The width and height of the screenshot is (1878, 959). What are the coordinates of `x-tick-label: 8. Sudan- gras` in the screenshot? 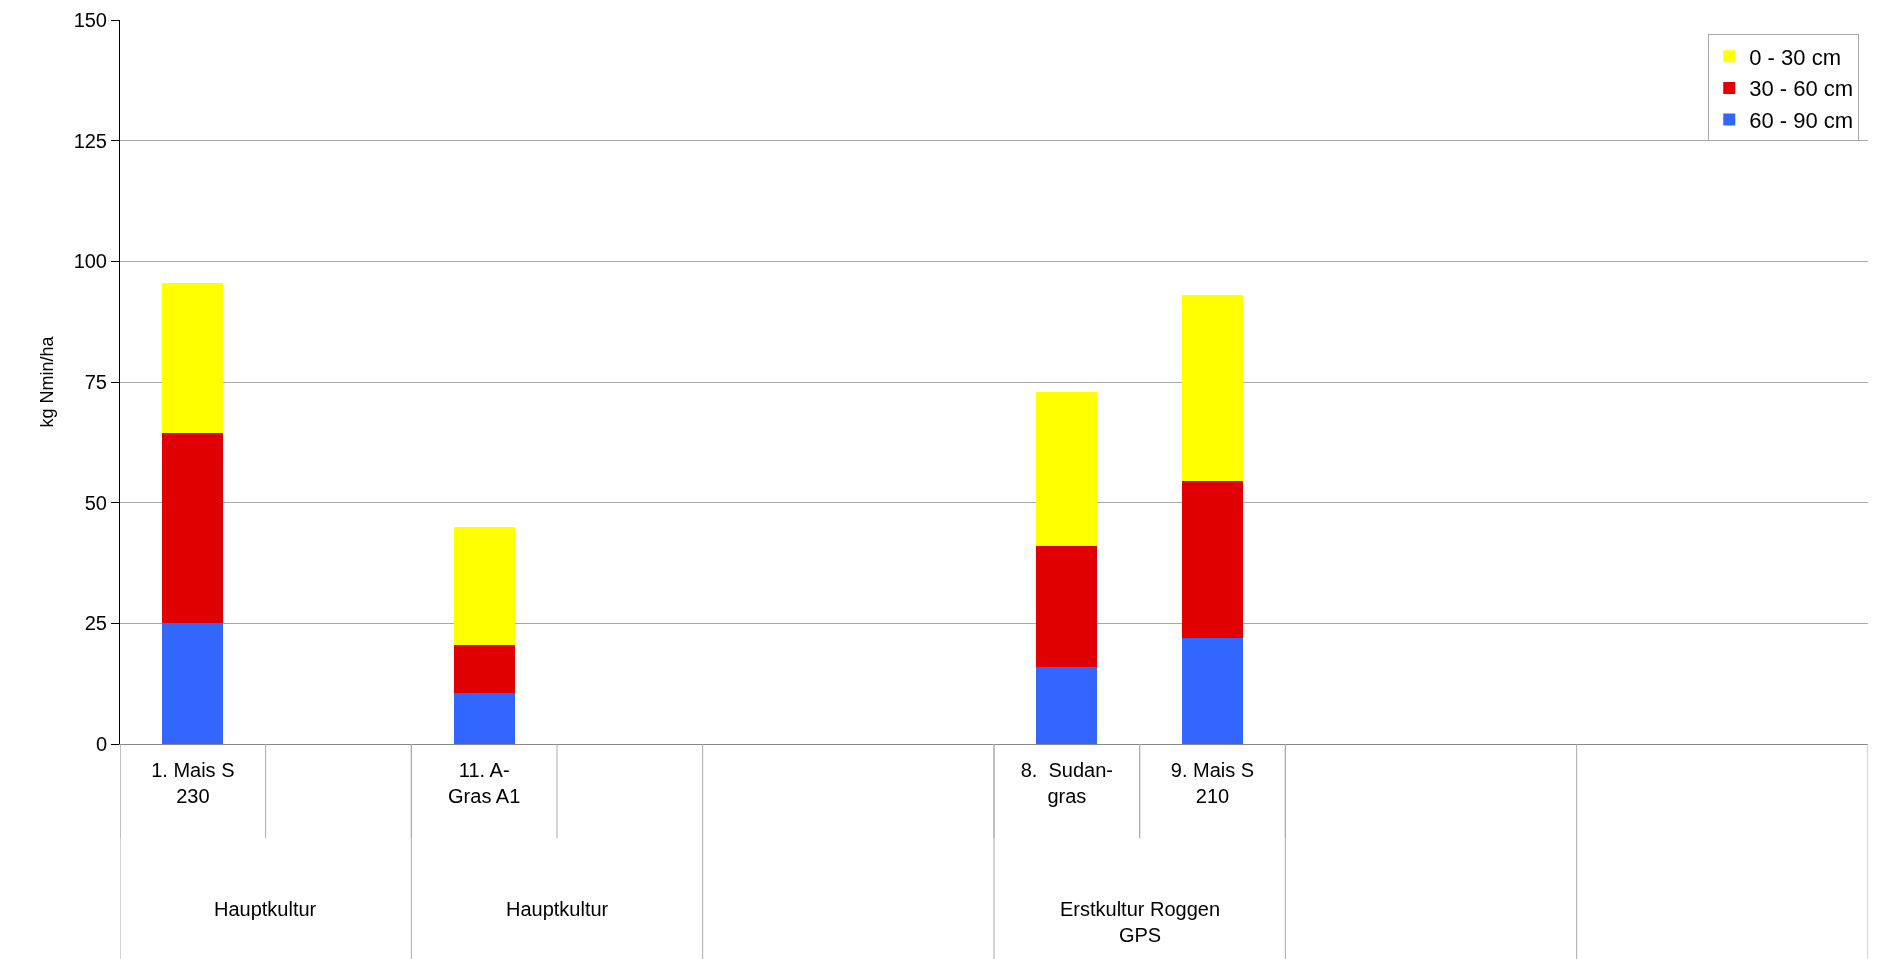 It's located at (1066, 783).